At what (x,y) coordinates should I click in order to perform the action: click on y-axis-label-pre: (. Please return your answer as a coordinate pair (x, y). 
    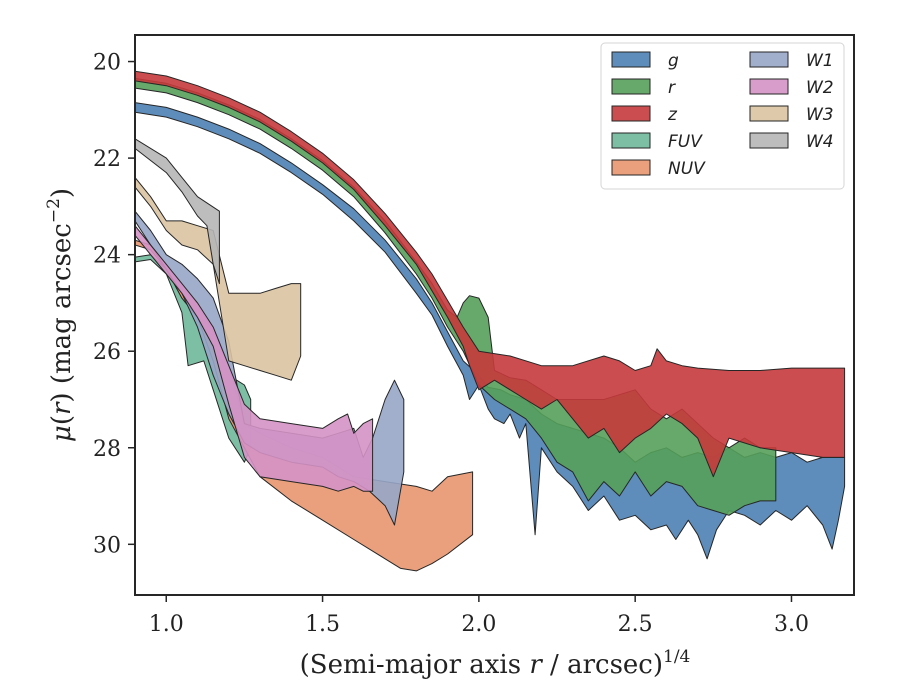
    Looking at the image, I should click on (62, 420).